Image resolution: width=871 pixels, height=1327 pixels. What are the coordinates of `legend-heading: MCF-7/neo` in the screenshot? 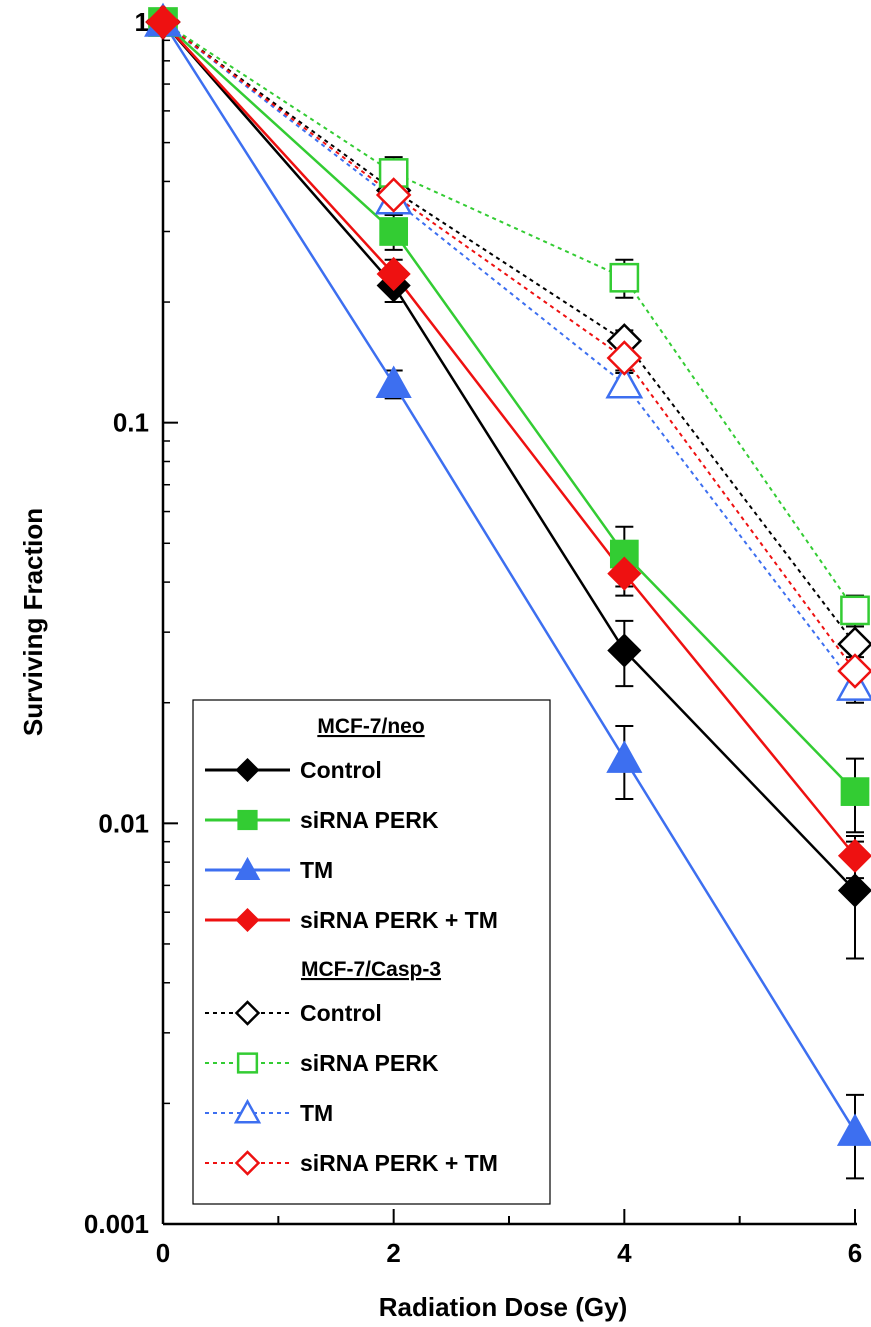 It's located at (370, 726).